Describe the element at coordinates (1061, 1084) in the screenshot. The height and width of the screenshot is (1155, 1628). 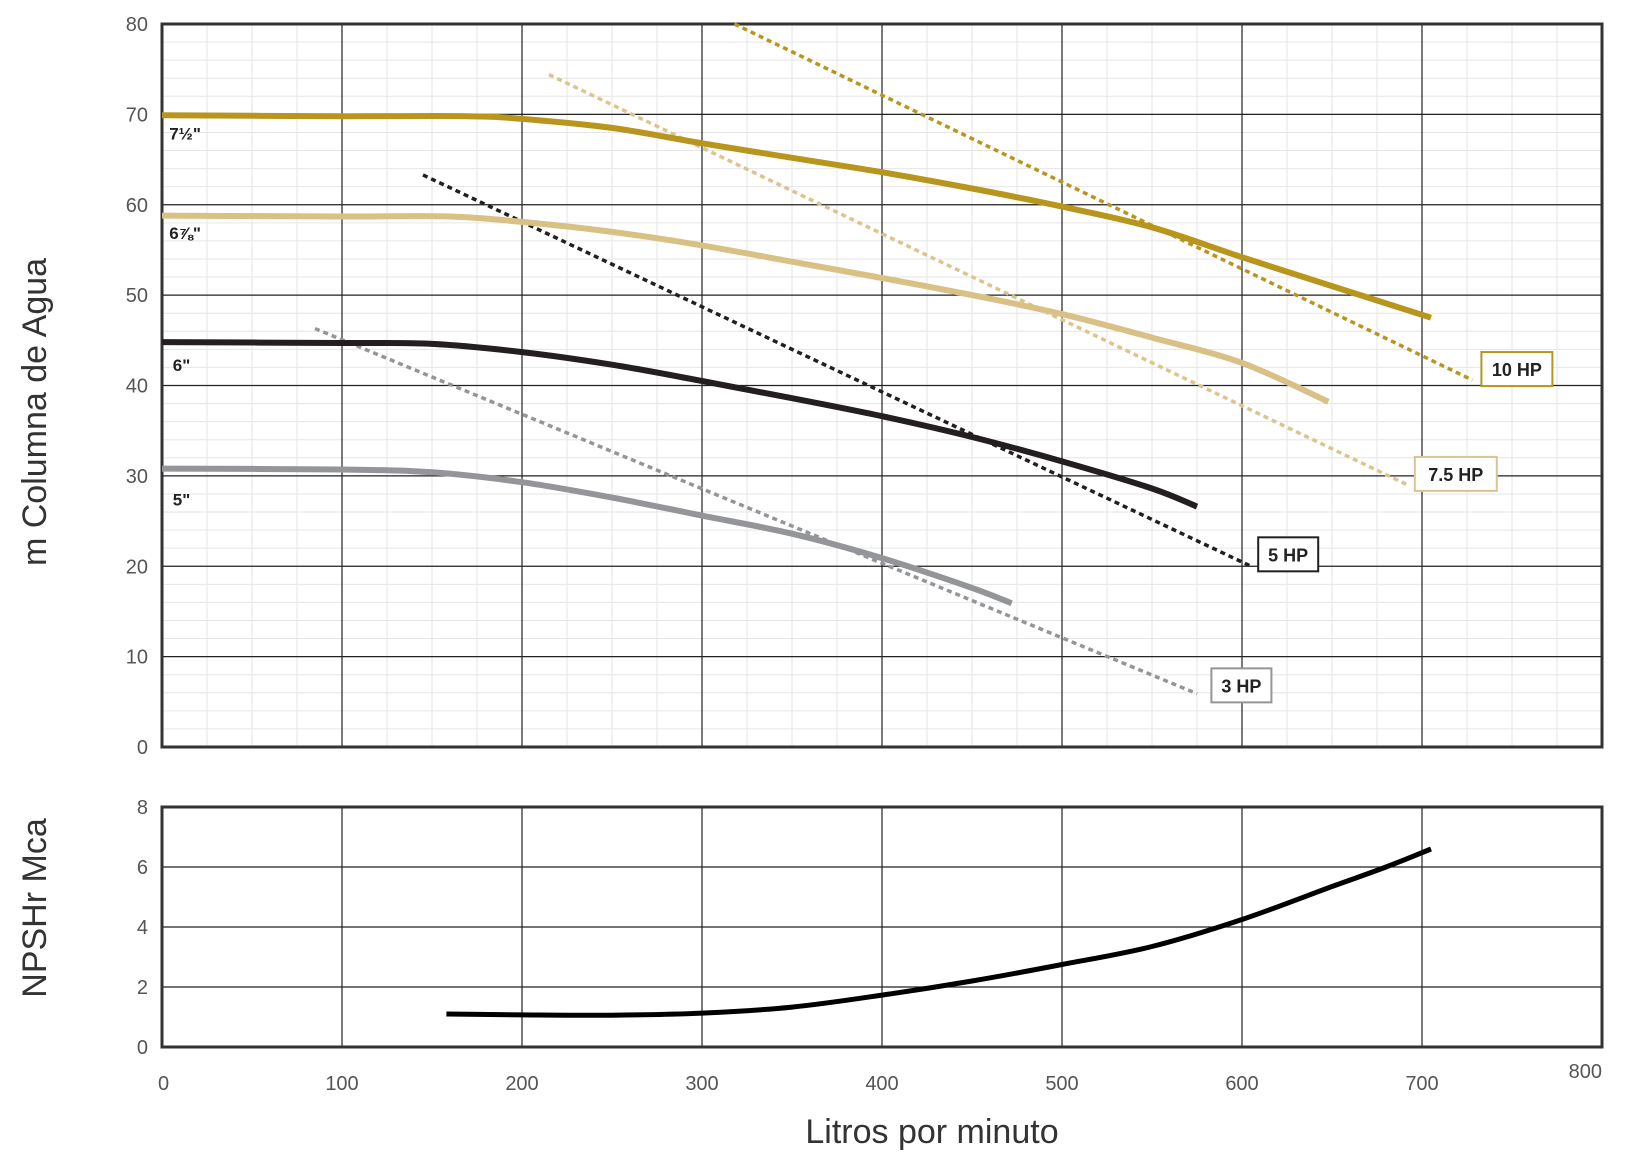
I see `x-tick-label: 500` at that location.